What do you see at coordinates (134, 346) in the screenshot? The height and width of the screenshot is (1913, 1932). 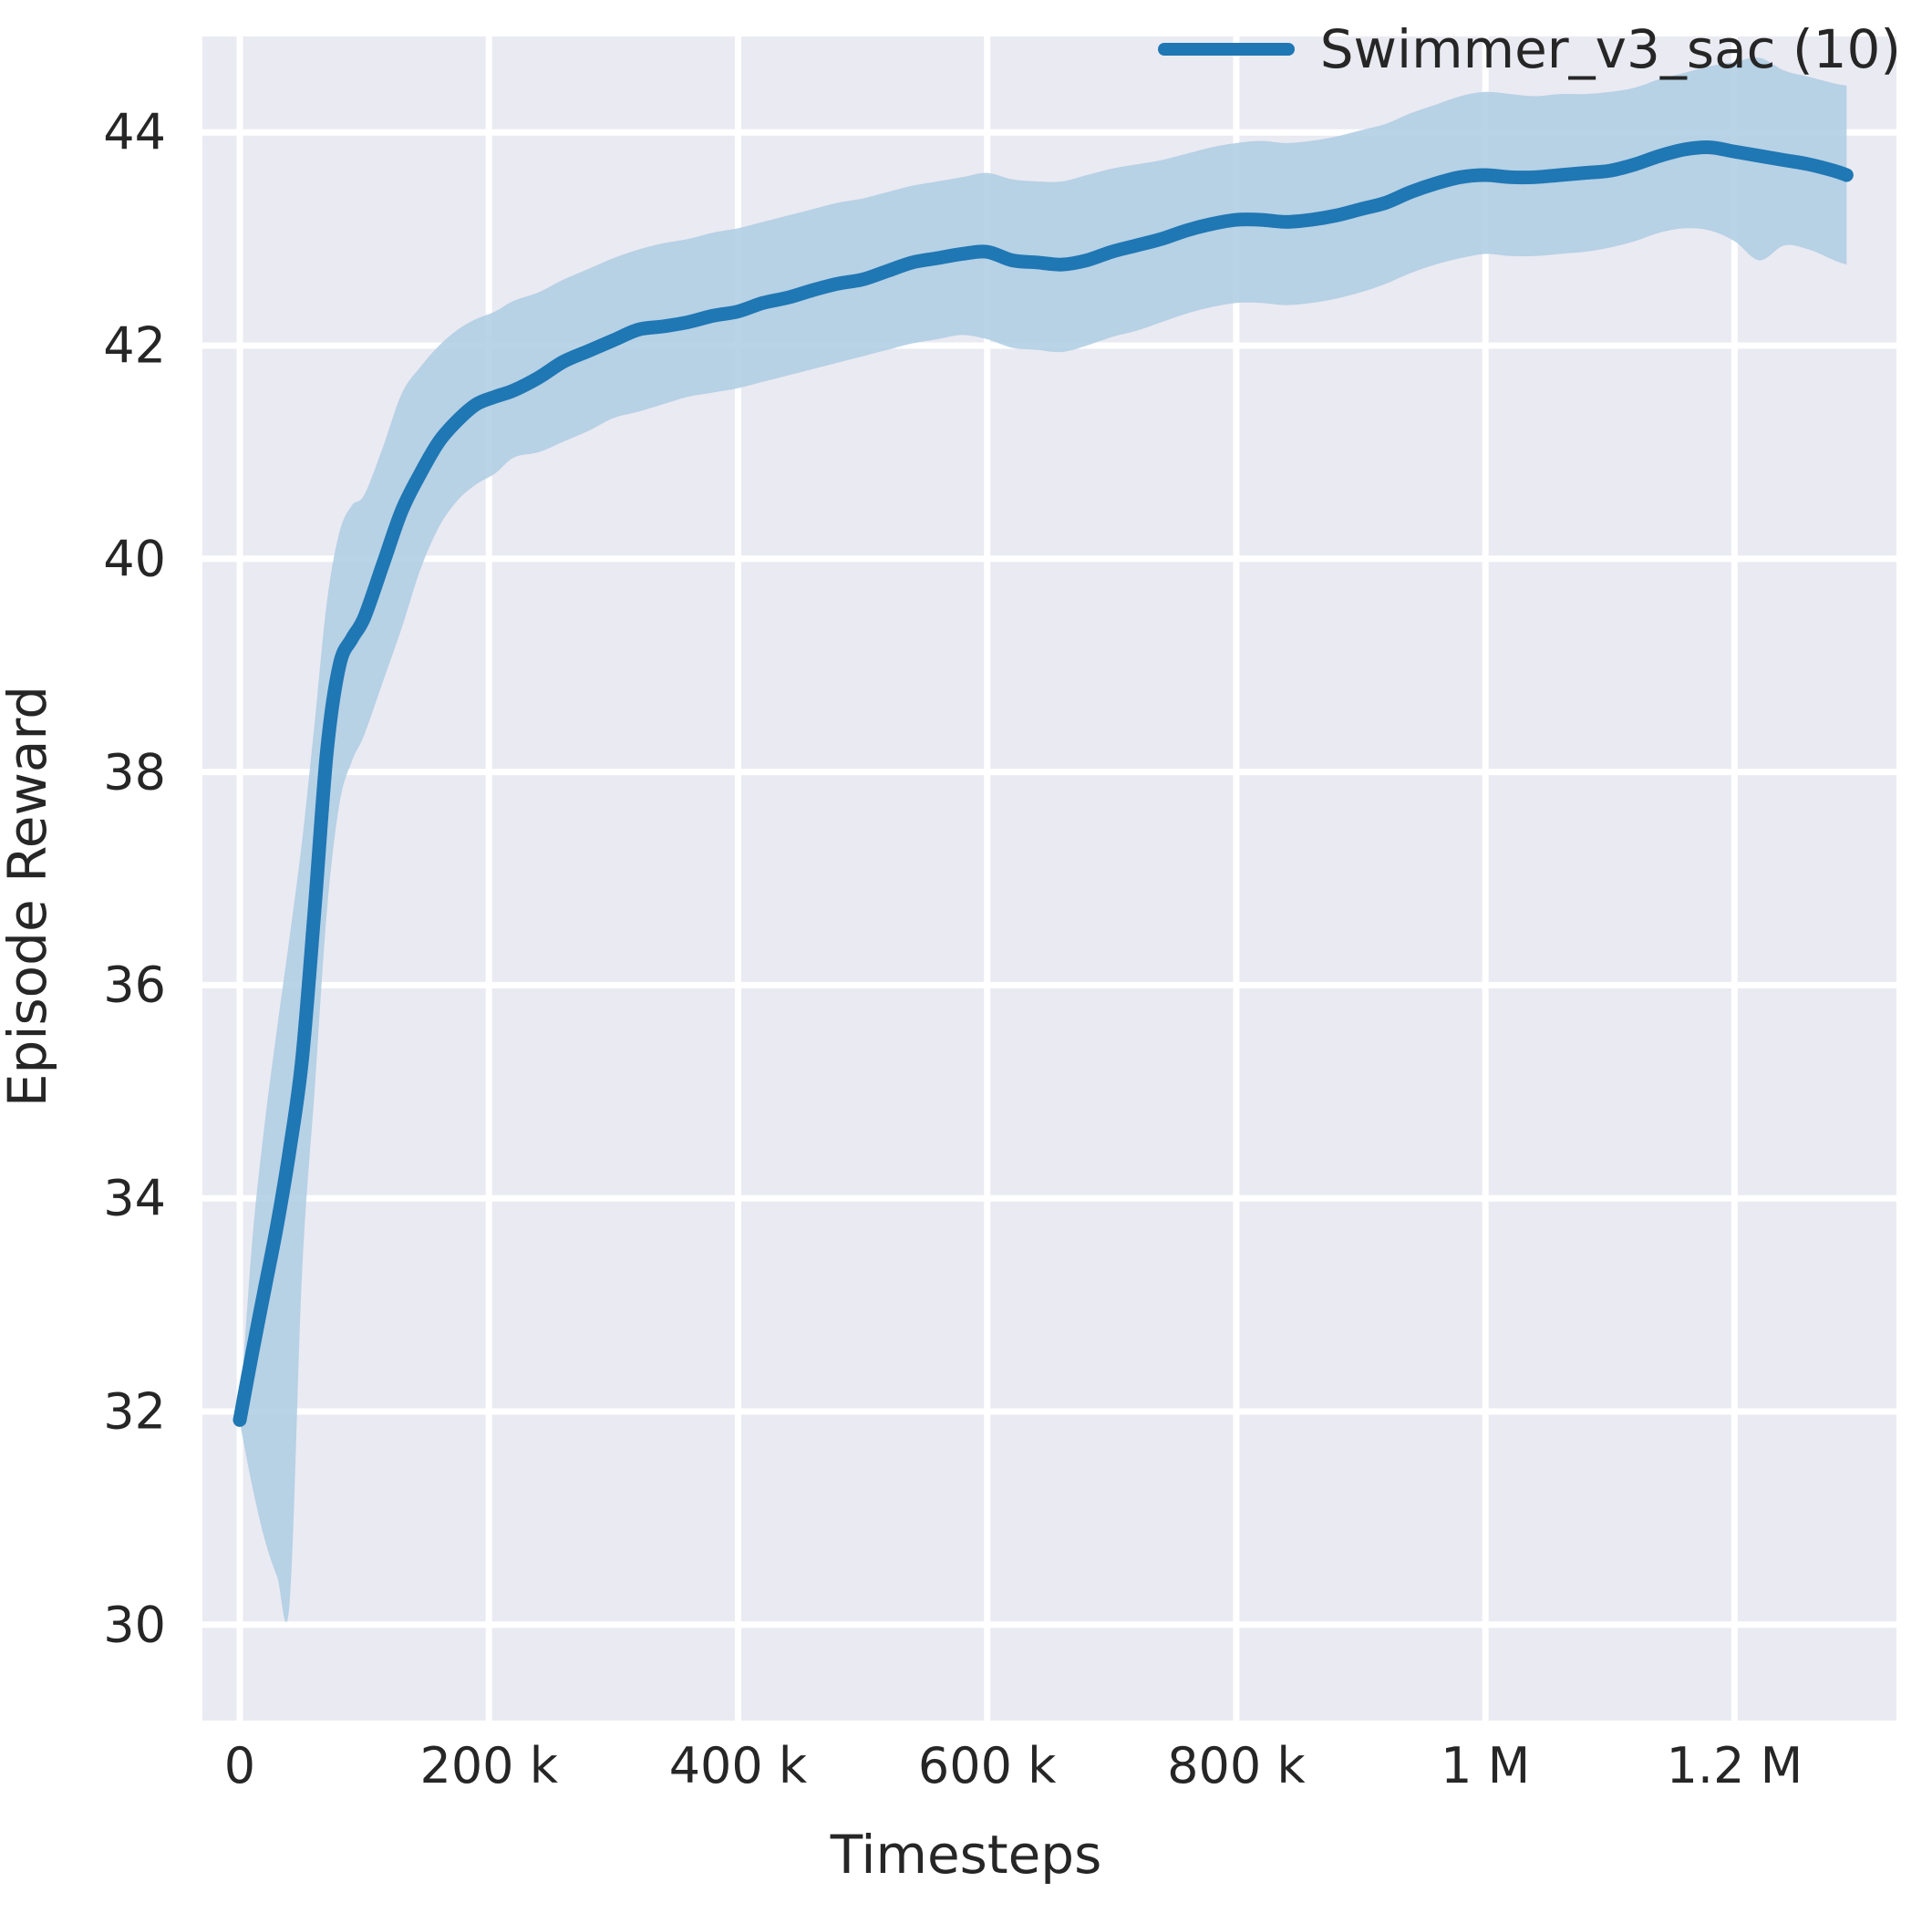 I see `y-tick-label: 42` at bounding box center [134, 346].